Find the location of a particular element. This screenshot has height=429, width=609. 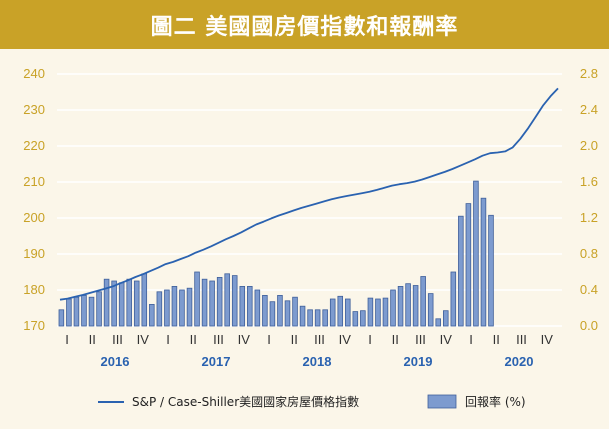

left-tick-label: 220 is located at coordinates (34, 145).